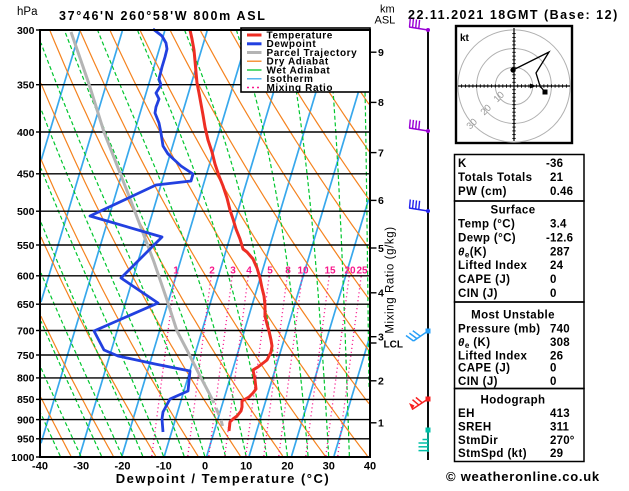  I want to click on svg-text: PW (cm), so click(482, 192).